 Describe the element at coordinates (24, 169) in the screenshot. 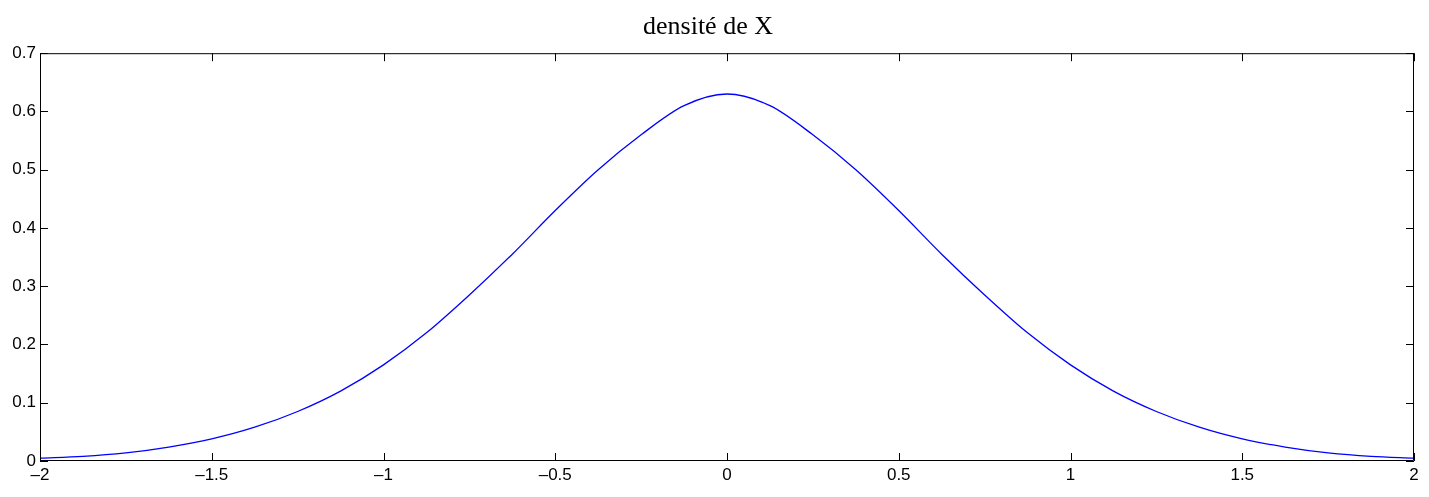

I see `y-tick-label: 0.5` at that location.